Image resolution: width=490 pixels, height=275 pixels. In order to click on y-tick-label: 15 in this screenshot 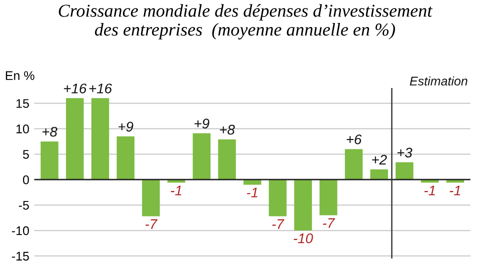, I will do `click(22, 103)`.